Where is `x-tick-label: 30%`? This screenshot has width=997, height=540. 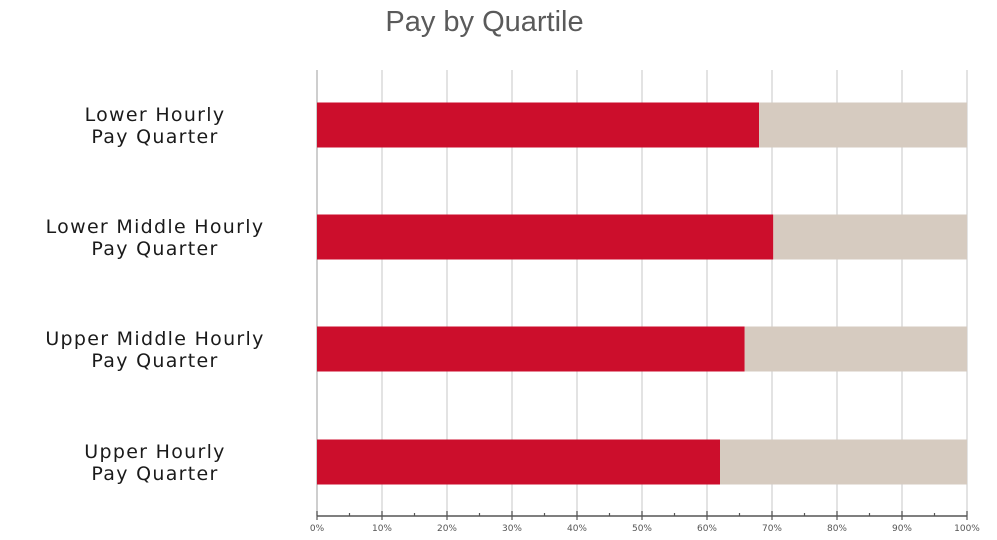
x-tick-label: 30% is located at coordinates (512, 529).